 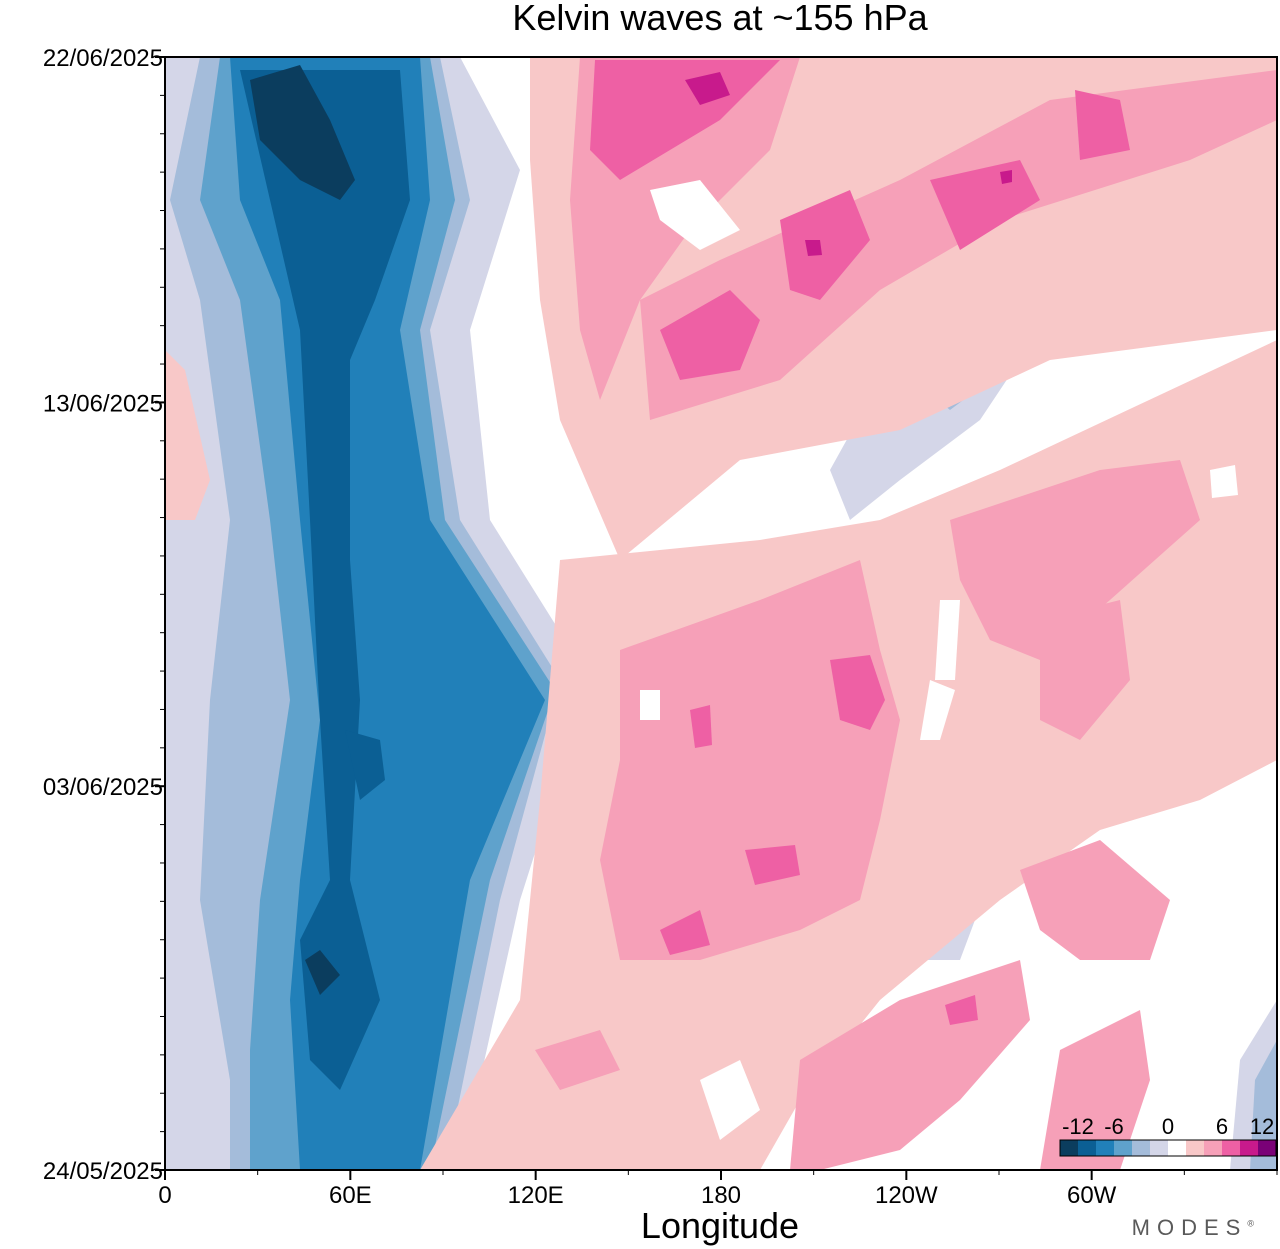 I want to click on colorbar: -12 -6 0 6 12, so click(x=1168, y=1135).